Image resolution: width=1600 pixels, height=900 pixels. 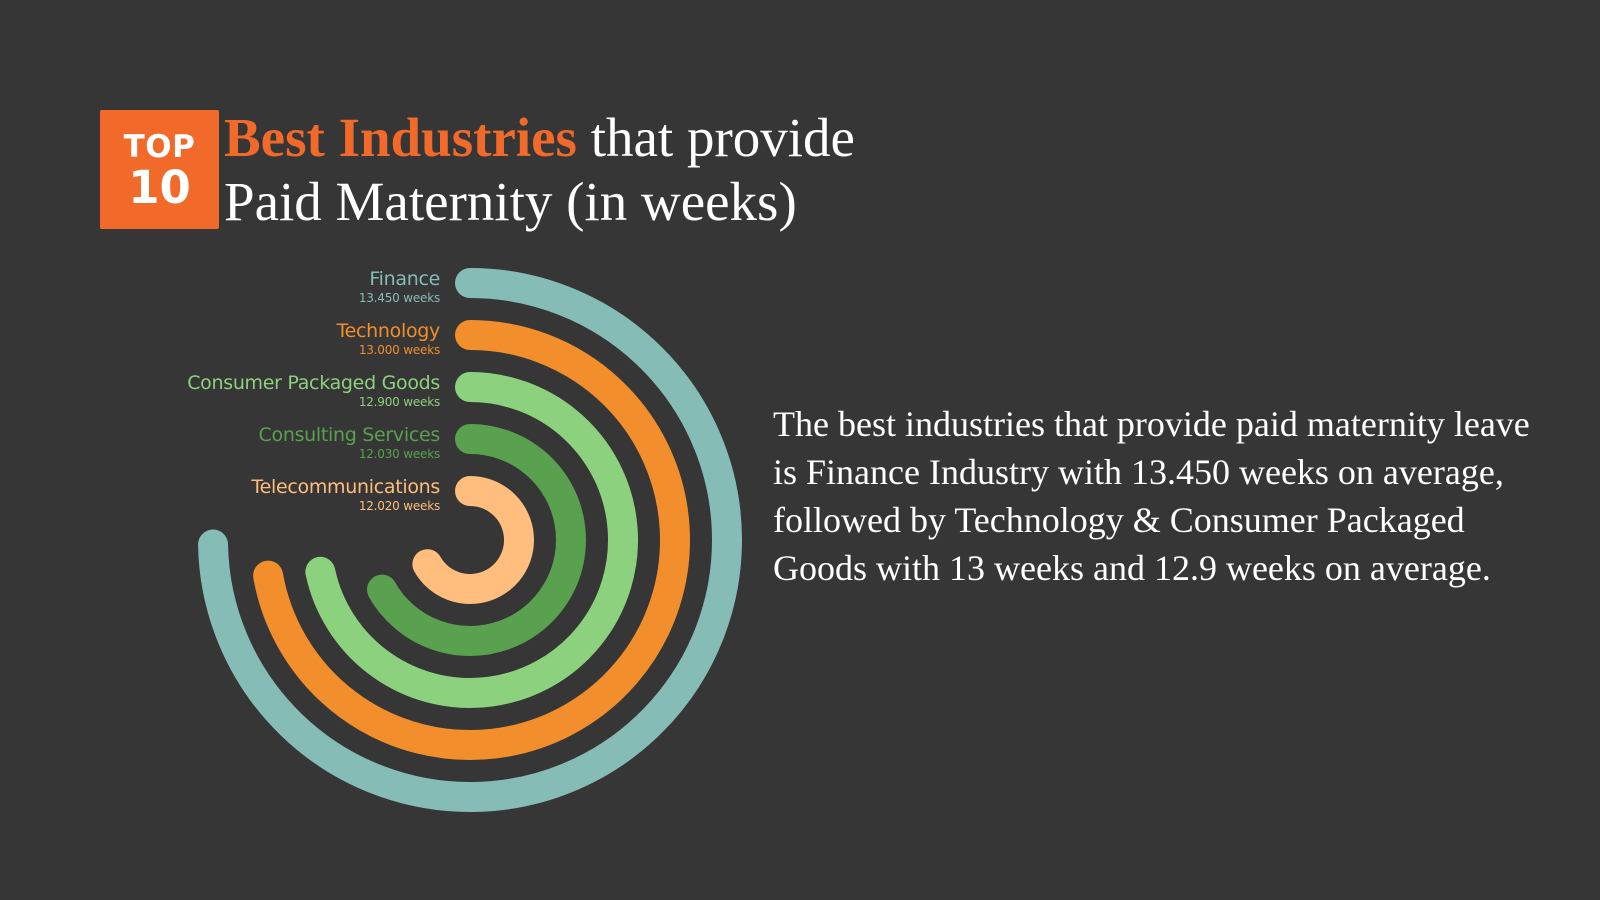 What do you see at coordinates (399, 506) in the screenshot?
I see `value-label: 12.020 weeks` at bounding box center [399, 506].